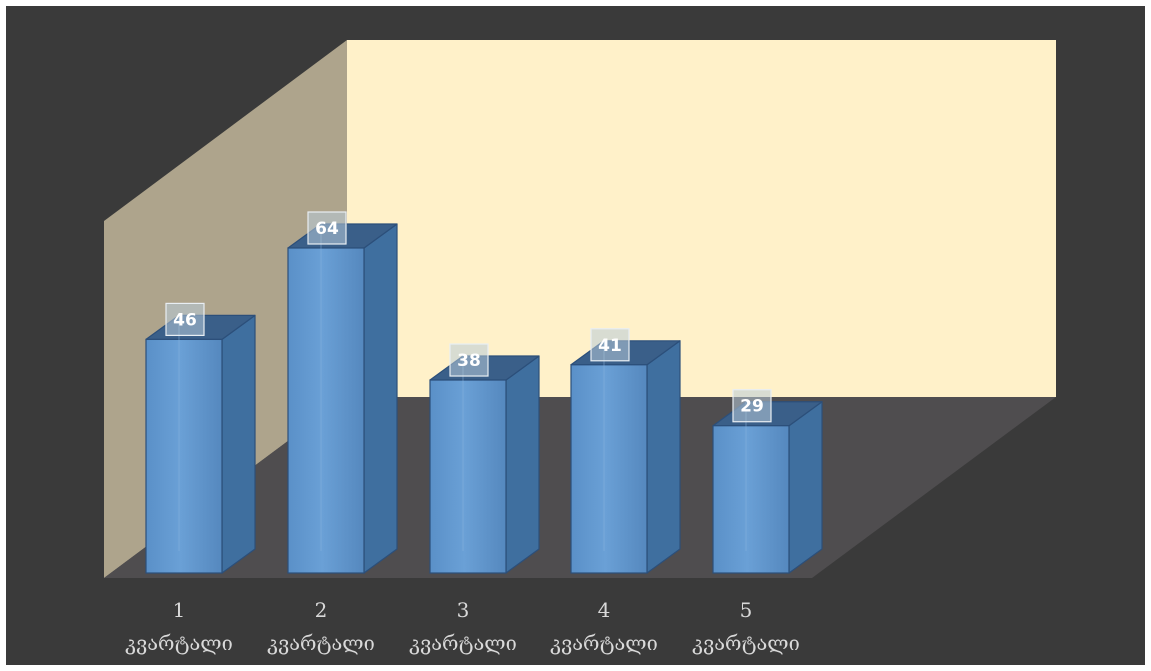 Image resolution: width=1151 pixels, height=671 pixels. I want to click on category-label-5-word: კვარტალი, so click(746, 643).